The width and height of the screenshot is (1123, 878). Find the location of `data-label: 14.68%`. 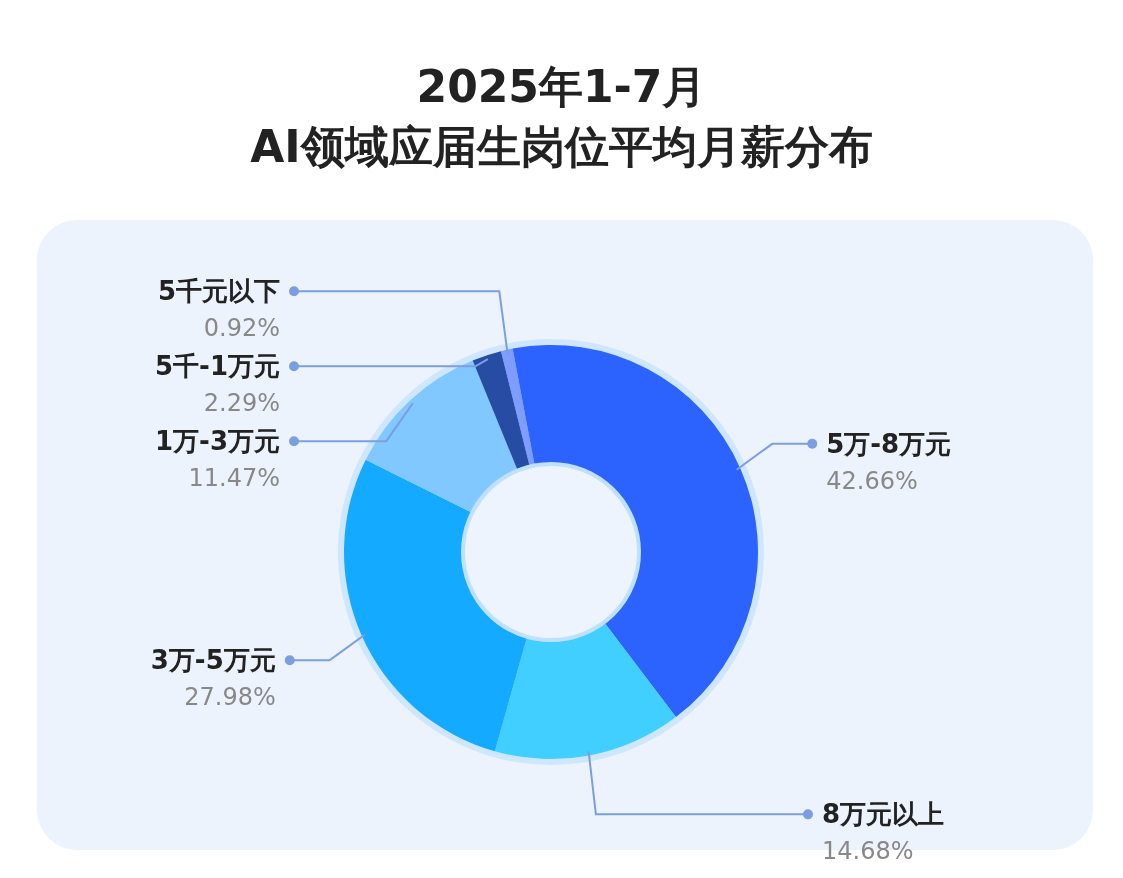

data-label: 14.68% is located at coordinates (868, 851).